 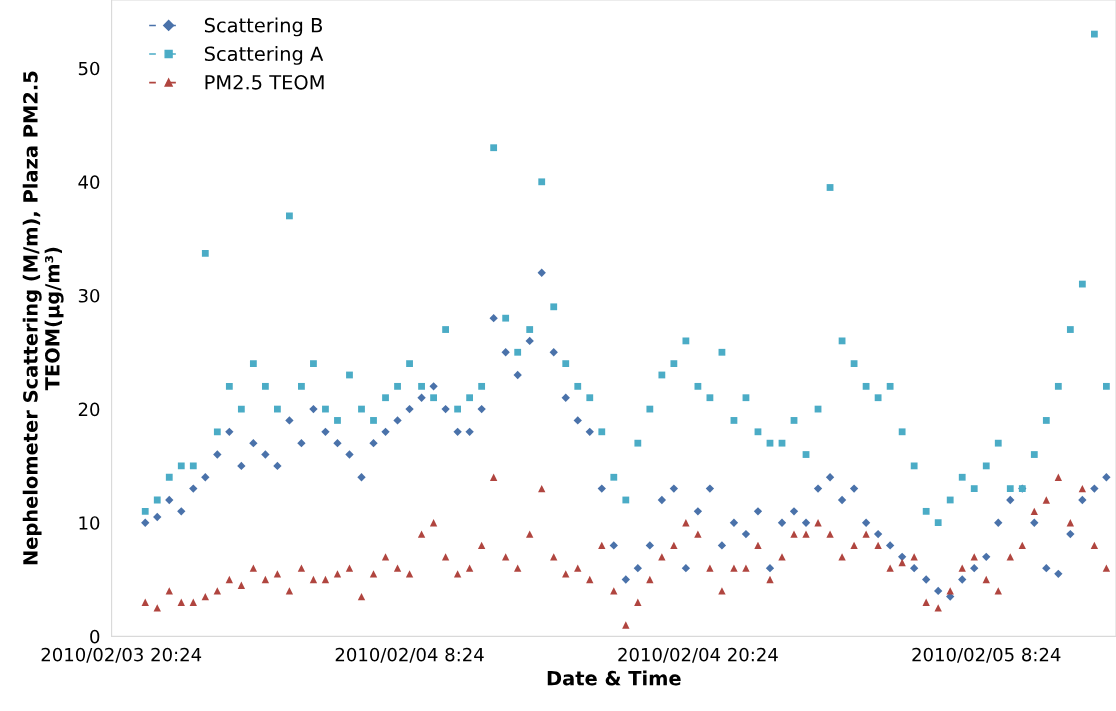 I want to click on x-tick-label: 2010/02/04 20:24, so click(x=698, y=655).